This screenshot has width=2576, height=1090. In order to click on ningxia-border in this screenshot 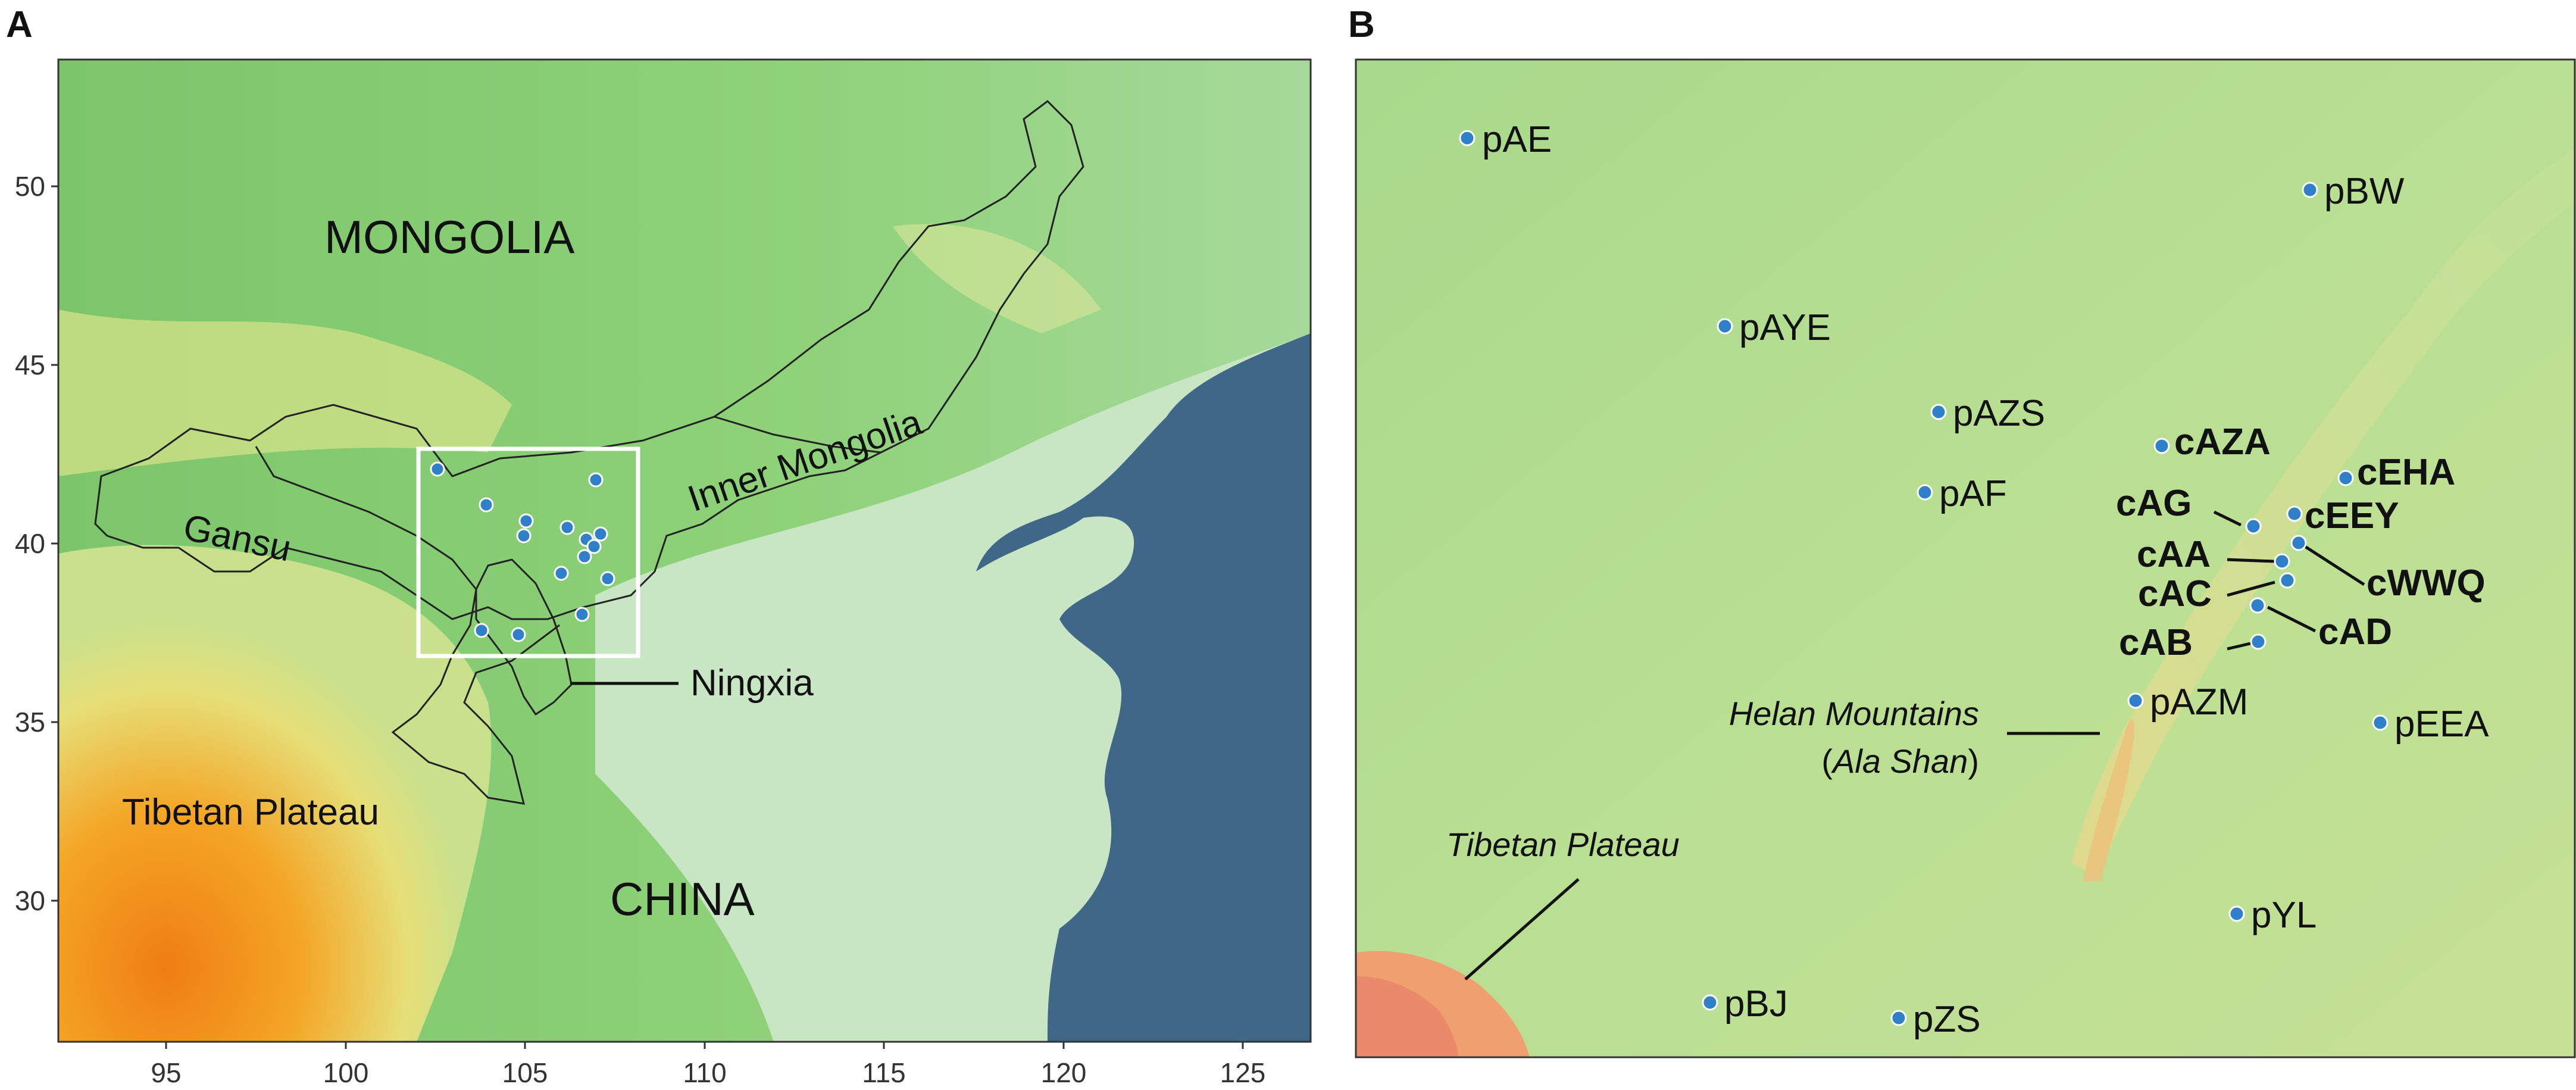, I will do `click(524, 637)`.